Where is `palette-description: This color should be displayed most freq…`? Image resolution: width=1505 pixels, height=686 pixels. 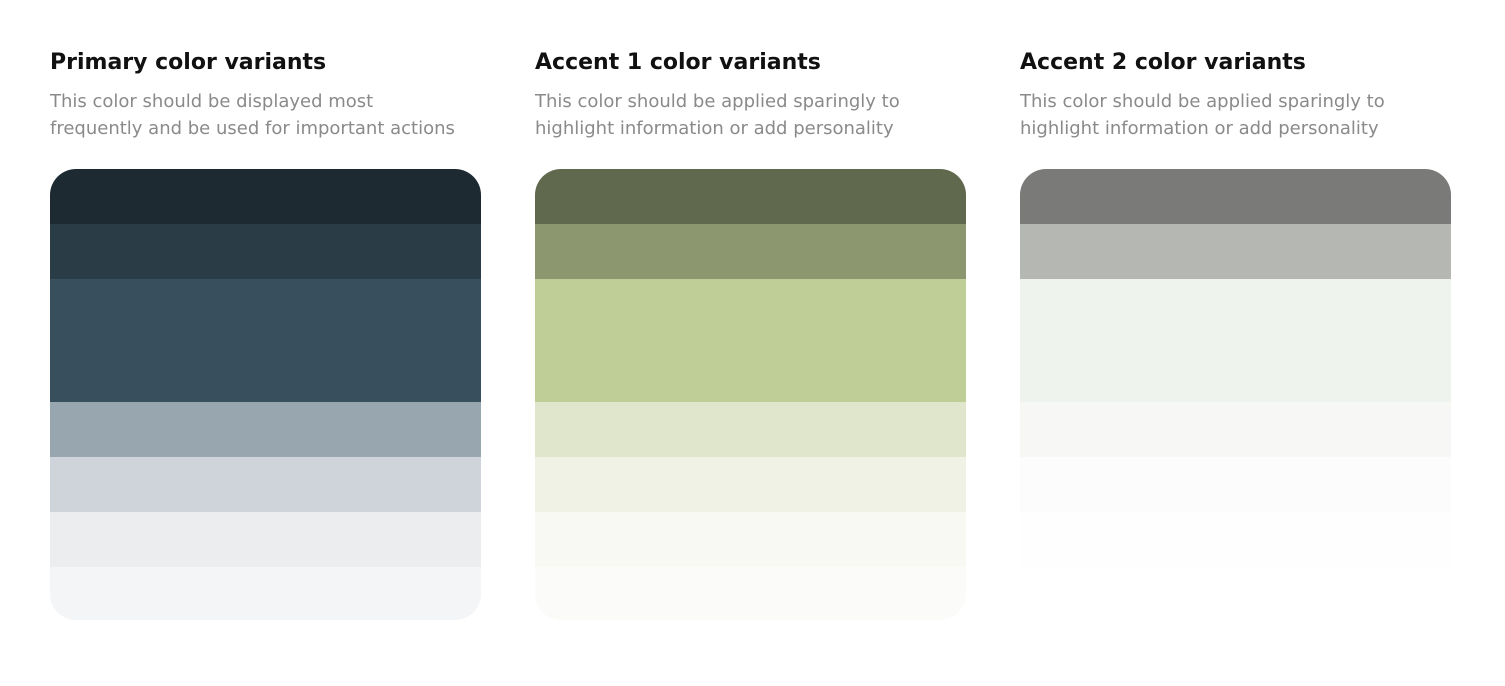 palette-description: This color should be displayed most freq… is located at coordinates (252, 115).